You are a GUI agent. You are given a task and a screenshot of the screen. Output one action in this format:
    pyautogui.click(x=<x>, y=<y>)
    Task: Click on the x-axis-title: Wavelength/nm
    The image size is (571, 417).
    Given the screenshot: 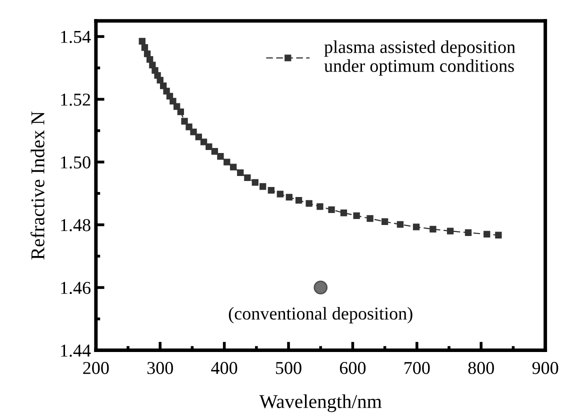 What is the action you would take?
    pyautogui.click(x=320, y=403)
    